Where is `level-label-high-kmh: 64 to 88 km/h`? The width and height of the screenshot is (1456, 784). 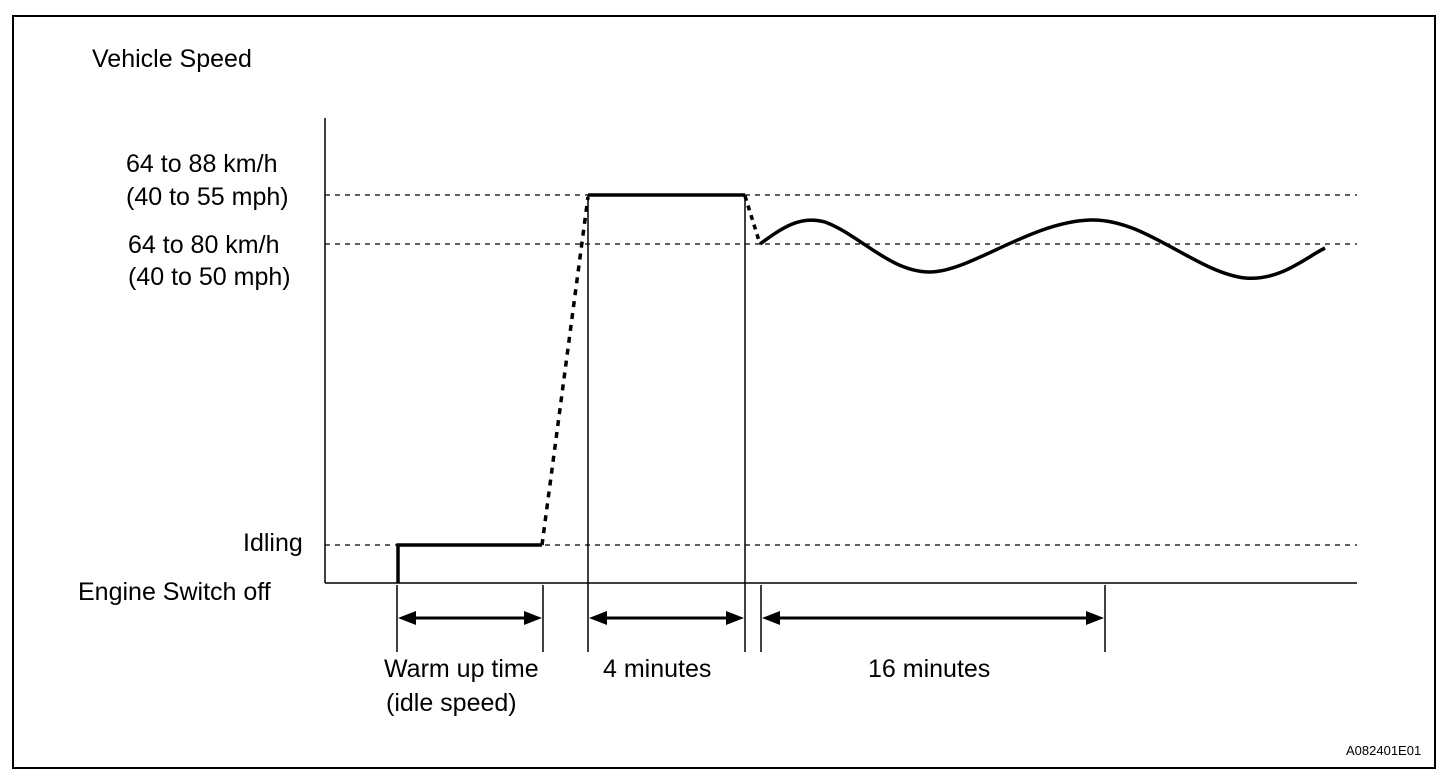 level-label-high-kmh: 64 to 88 km/h is located at coordinates (202, 164).